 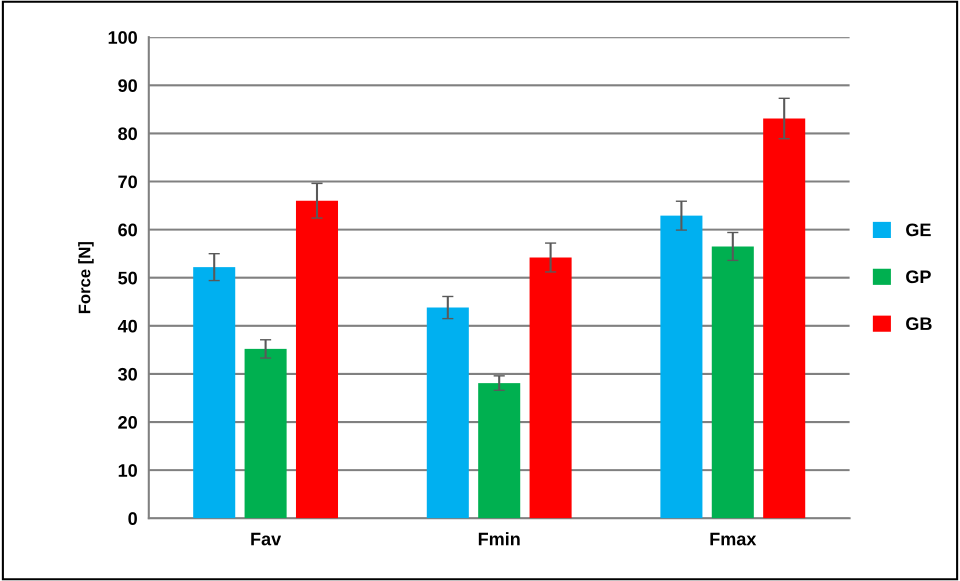 I want to click on y-tick-label: 90, so click(x=127, y=85).